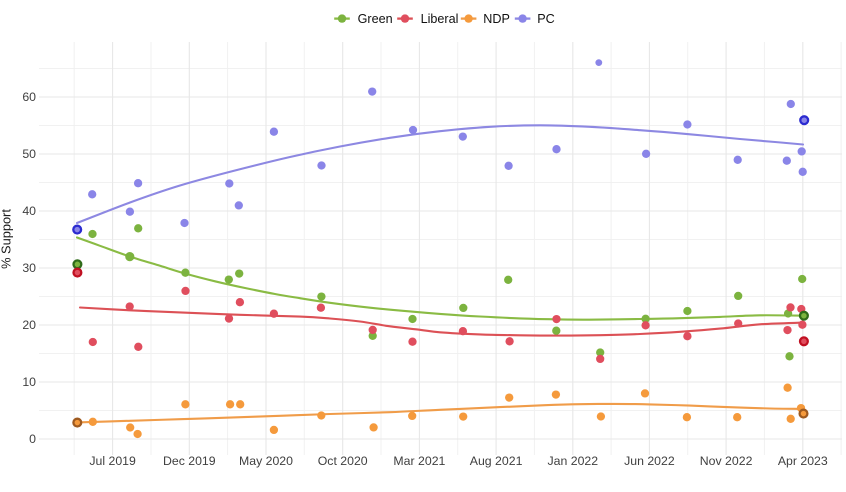 The image size is (846, 492). I want to click on svg-text: Green, so click(375, 19).